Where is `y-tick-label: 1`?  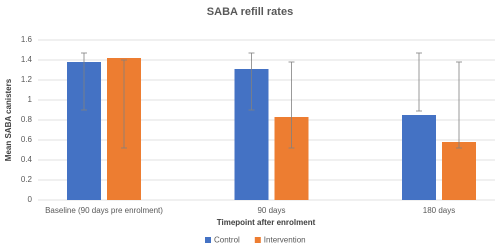
y-tick-label: 1 is located at coordinates (30, 99).